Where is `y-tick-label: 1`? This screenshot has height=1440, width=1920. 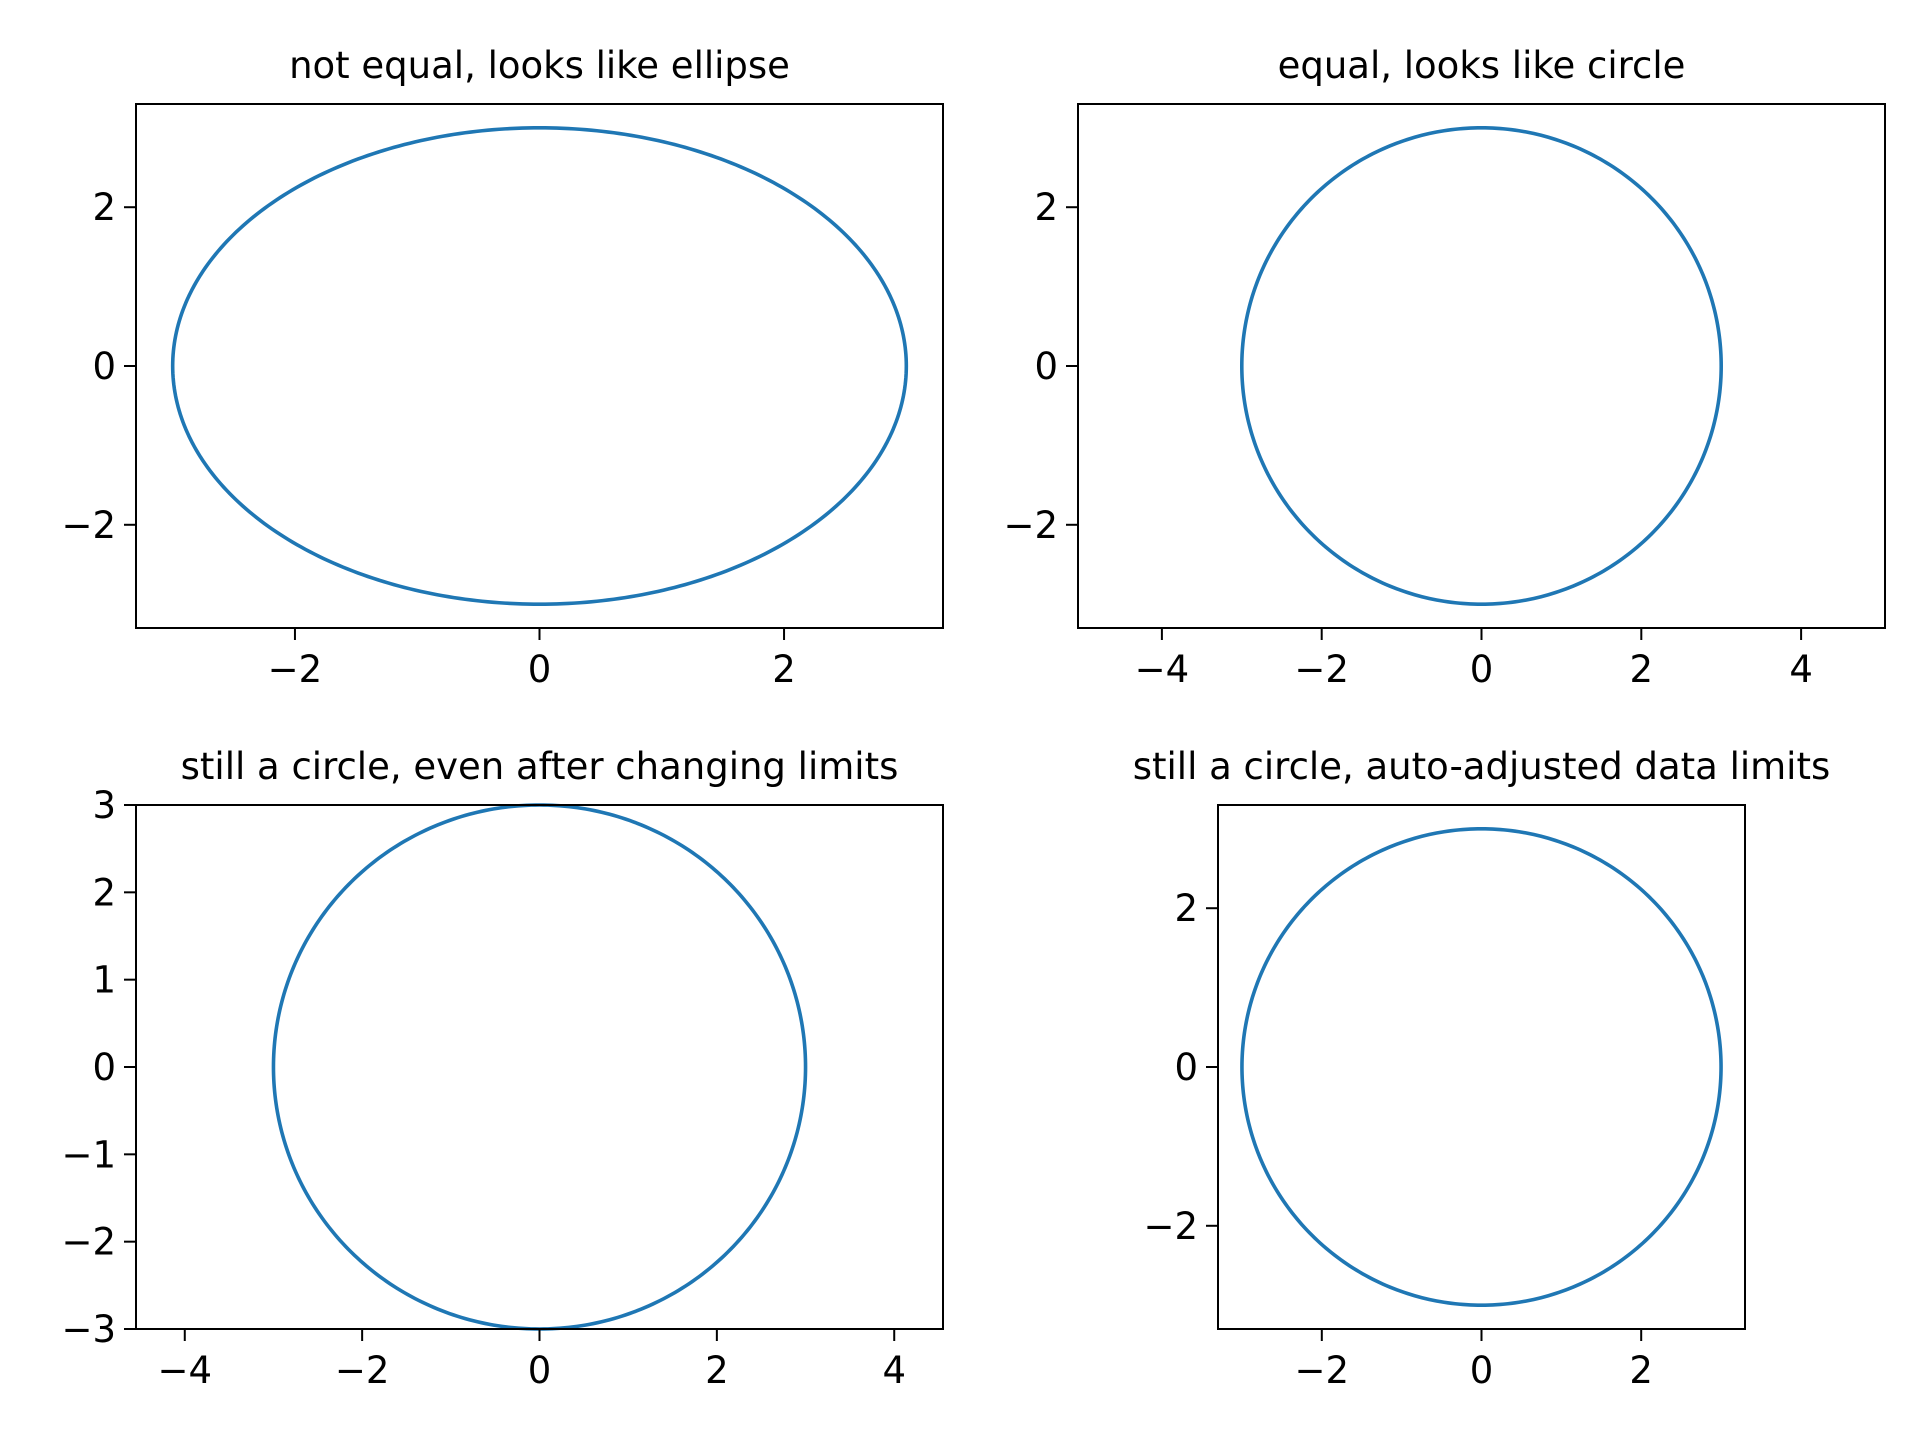
y-tick-label: 1 is located at coordinates (104, 980).